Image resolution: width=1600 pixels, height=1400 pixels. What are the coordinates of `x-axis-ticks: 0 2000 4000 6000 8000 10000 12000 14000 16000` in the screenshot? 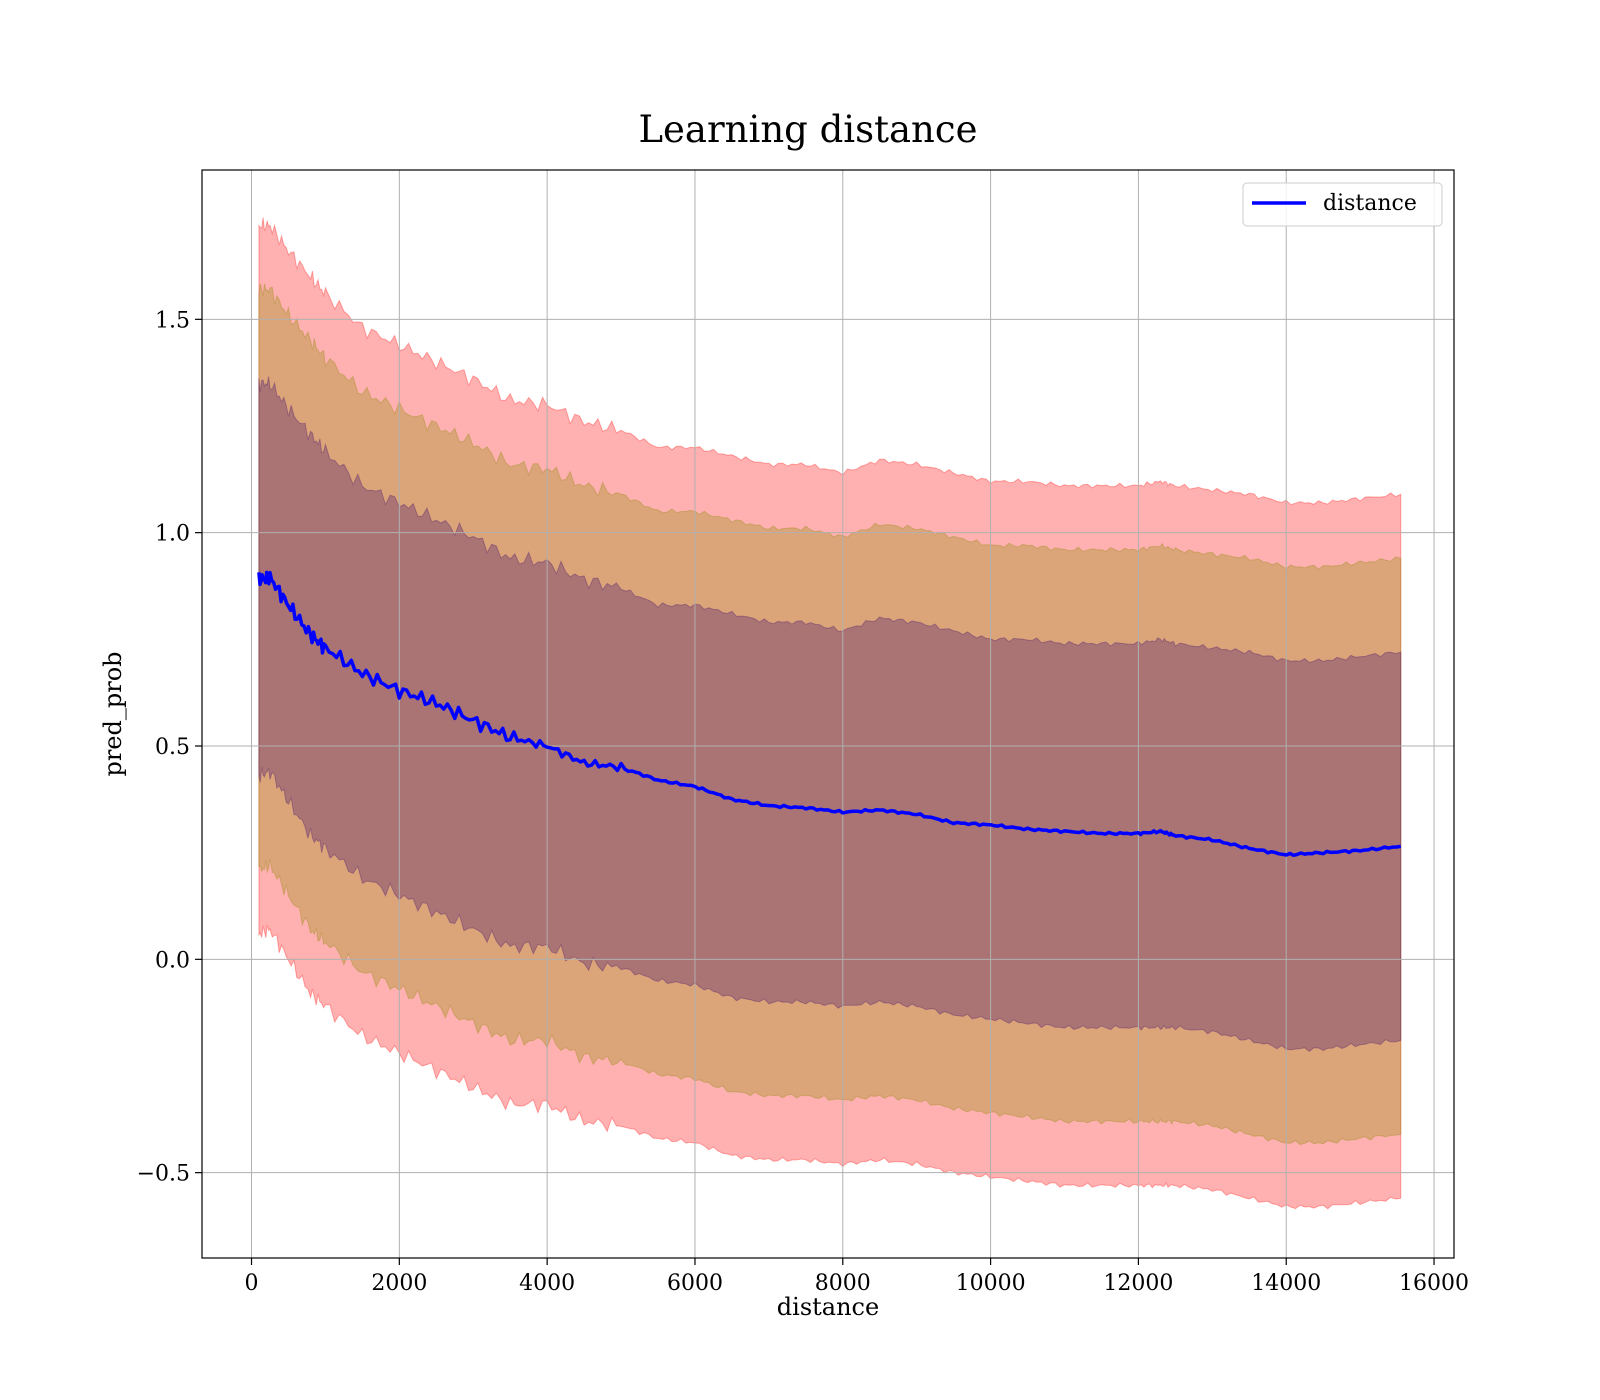 It's located at (857, 1277).